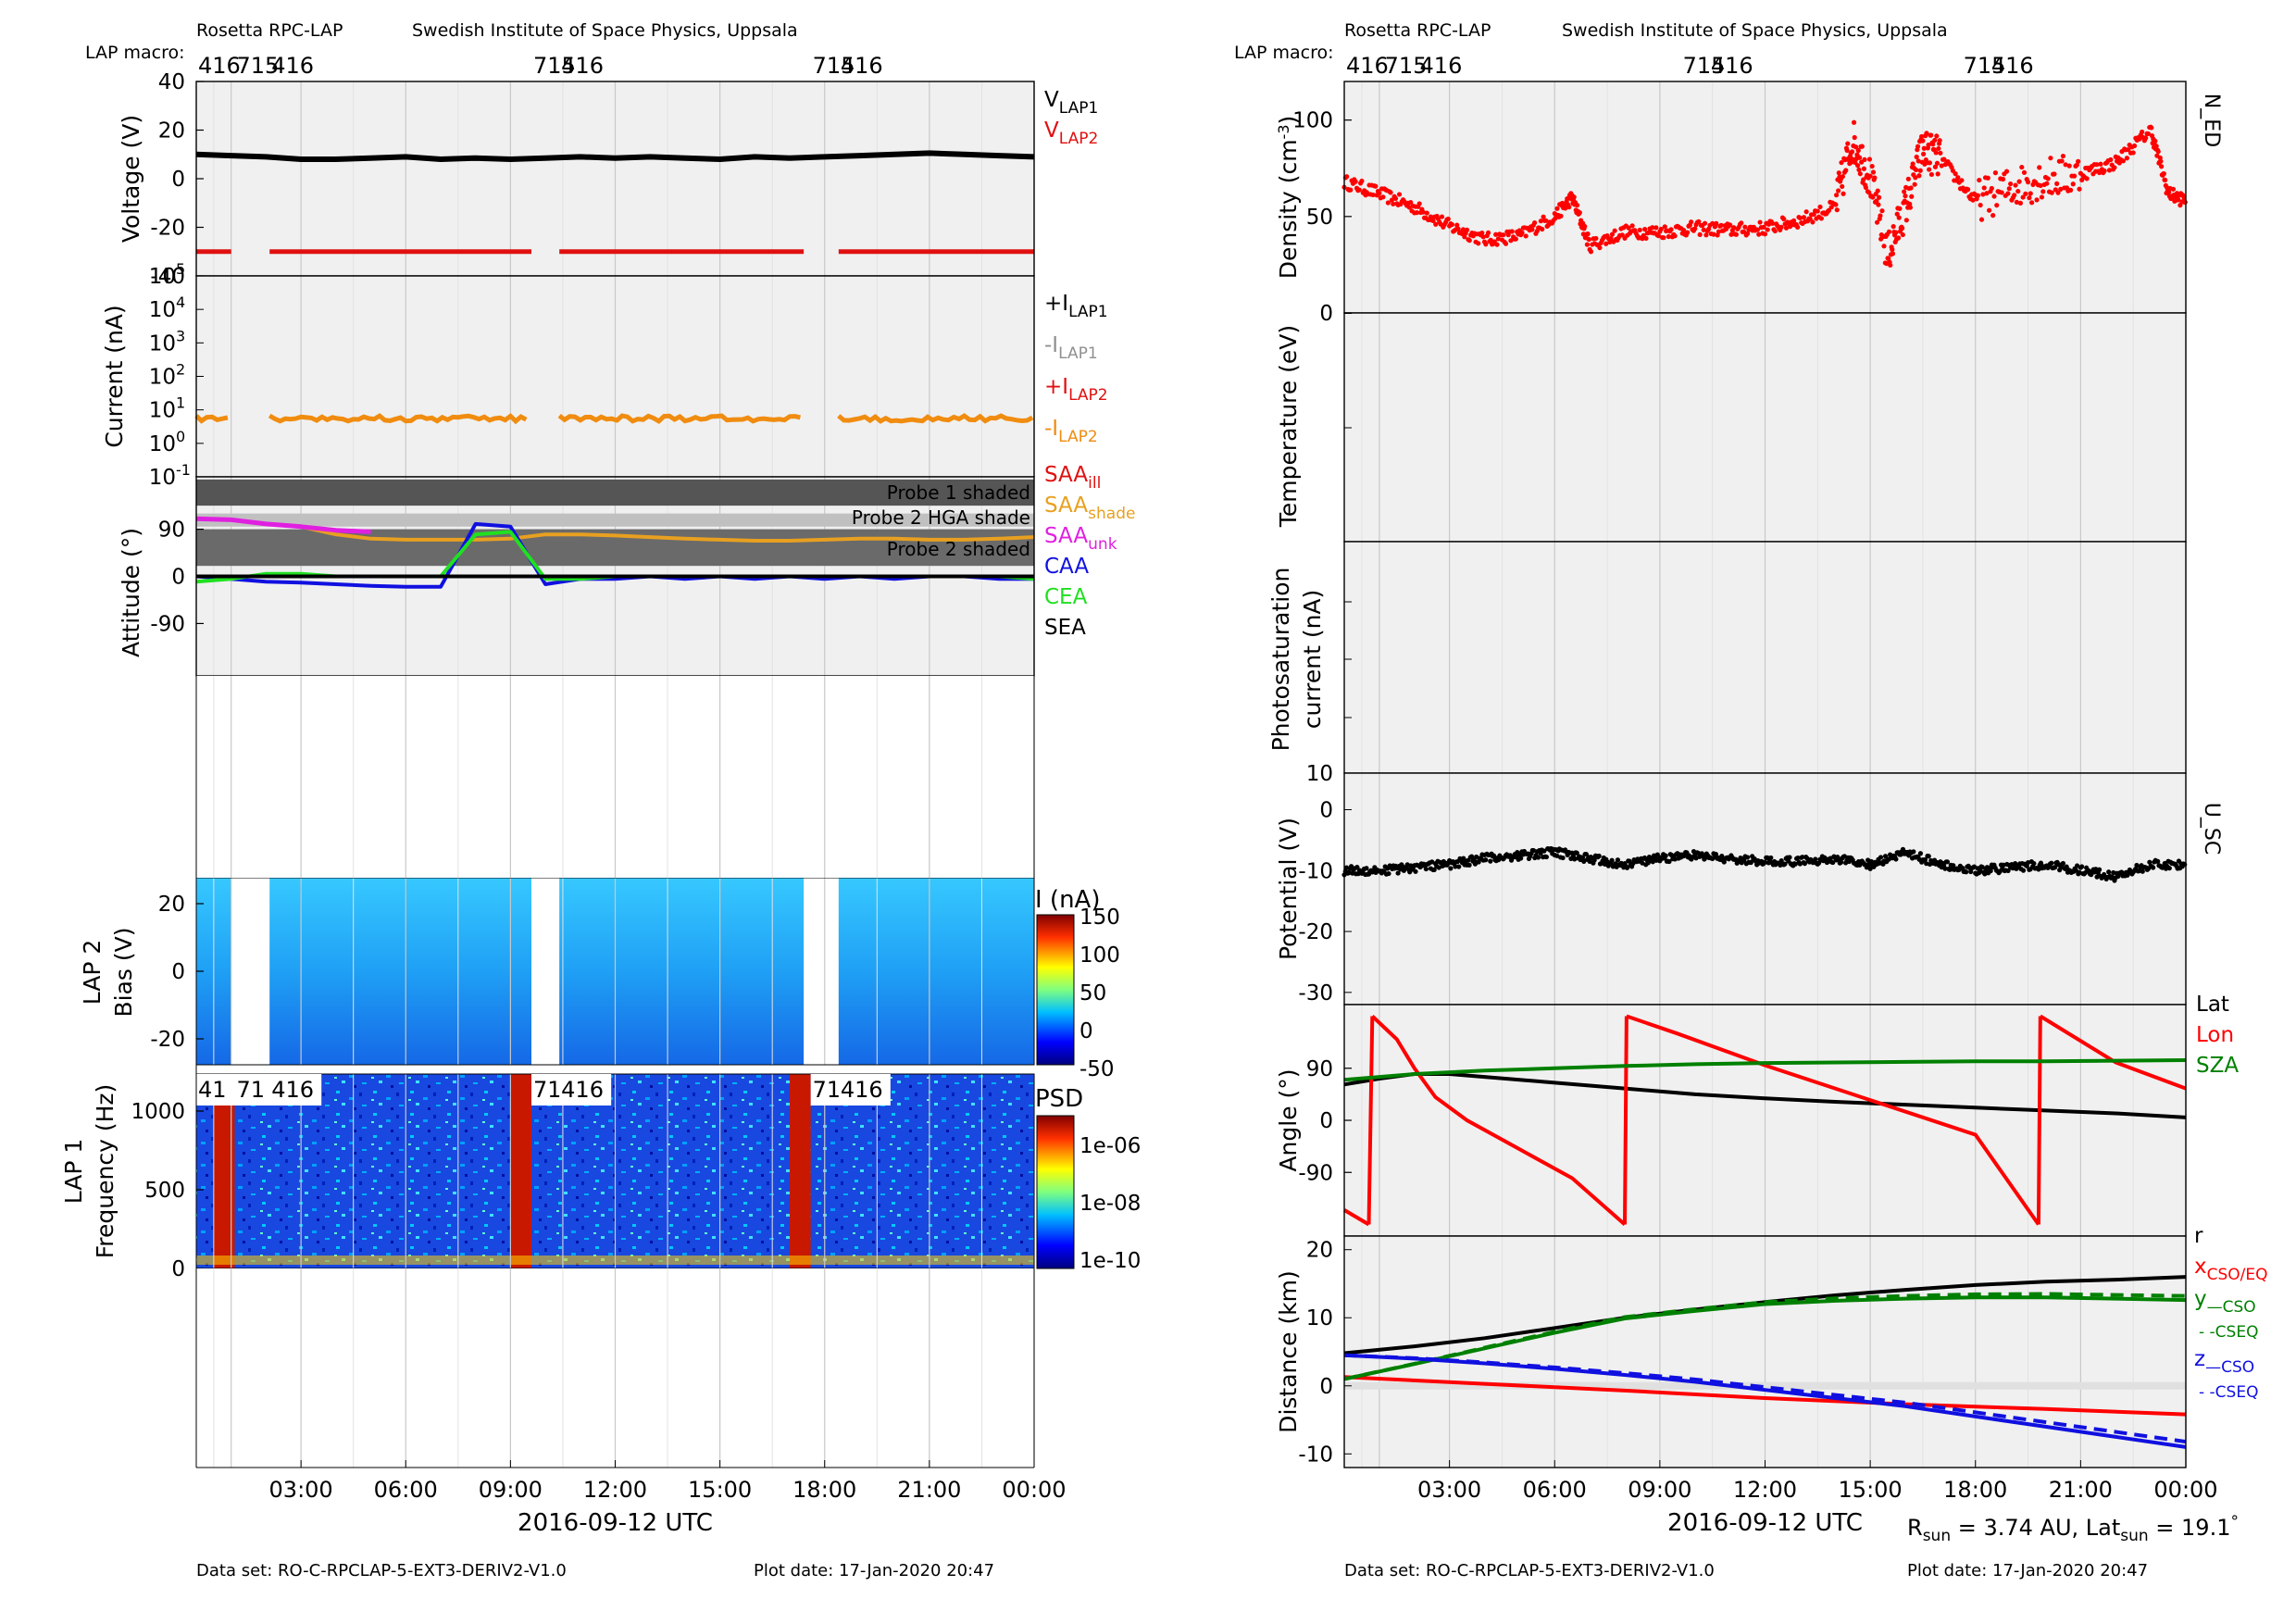 Image resolution: width=2296 pixels, height=1624 pixels. Describe the element at coordinates (1110, 1204) in the screenshot. I see `colorbar-tick: 1e-08` at that location.